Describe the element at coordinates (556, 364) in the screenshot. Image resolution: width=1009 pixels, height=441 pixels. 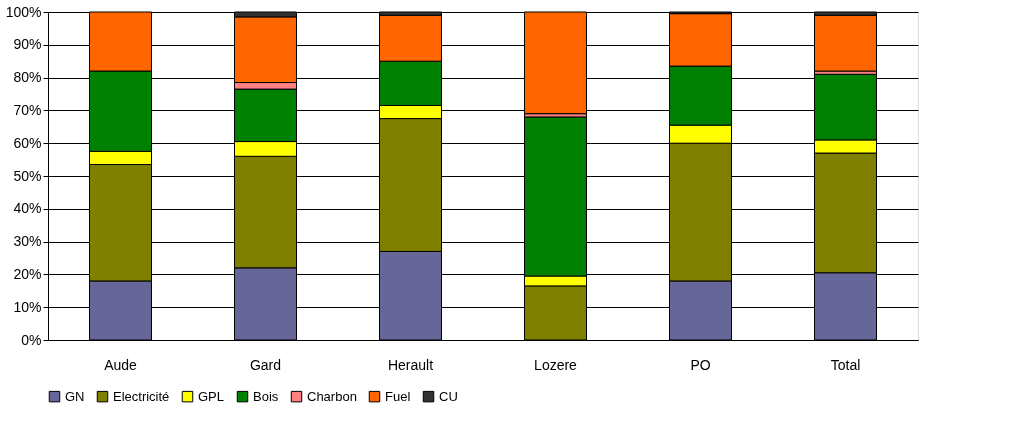
I see `x-tick-label: Lozere` at that location.